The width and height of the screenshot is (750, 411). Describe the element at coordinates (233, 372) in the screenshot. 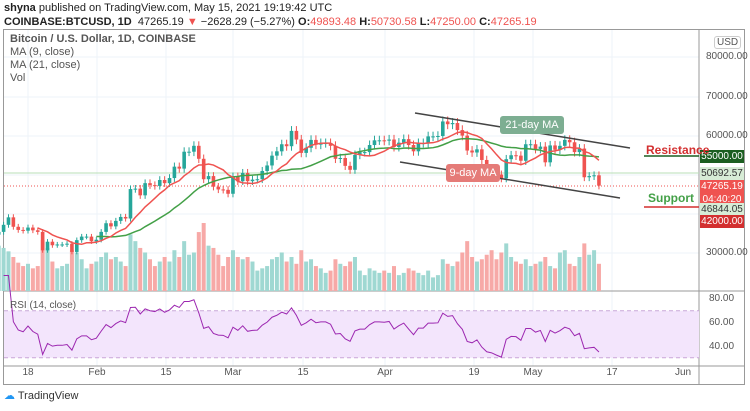

I see `time-tick: Mar` at that location.